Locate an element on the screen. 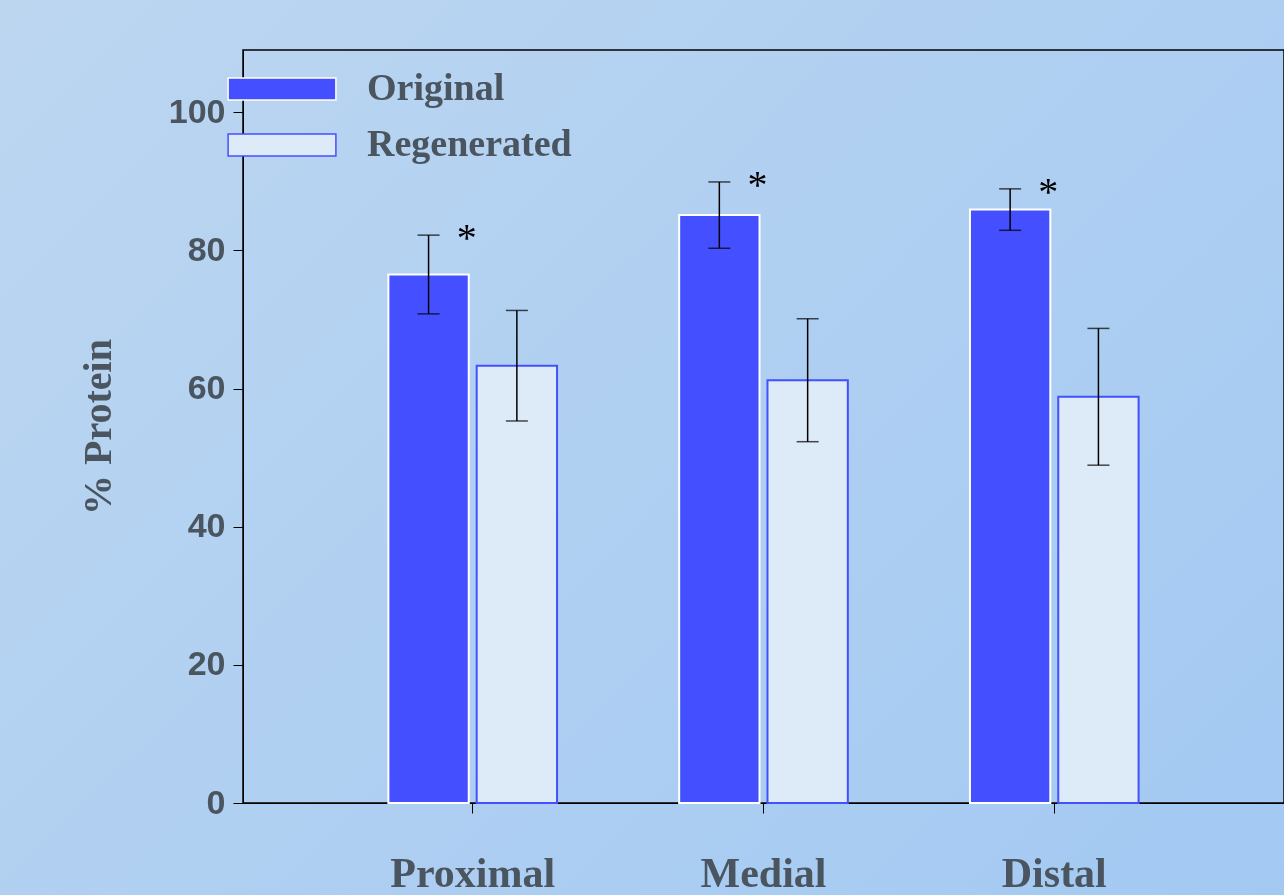  y-tick-label: 60 is located at coordinates (206, 387).